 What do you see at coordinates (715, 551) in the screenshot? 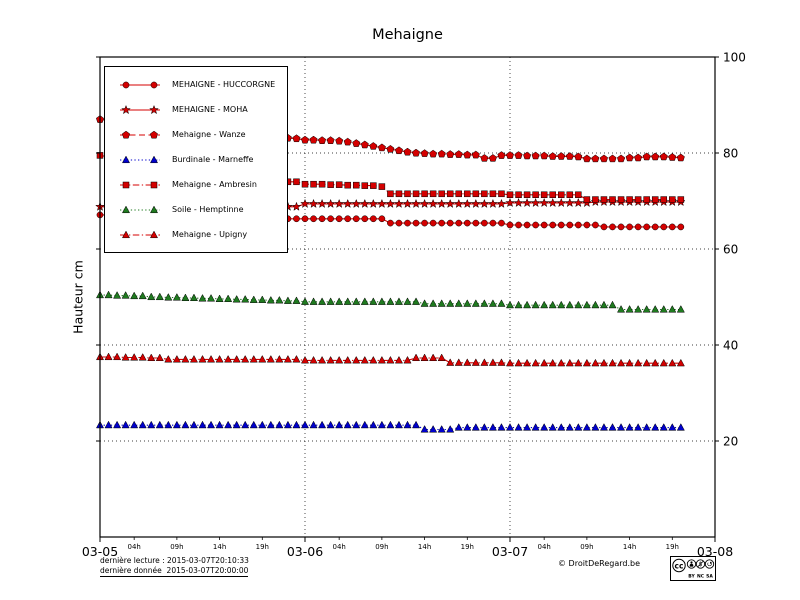
I see `x-major-tick-label: 03-08` at bounding box center [715, 551].